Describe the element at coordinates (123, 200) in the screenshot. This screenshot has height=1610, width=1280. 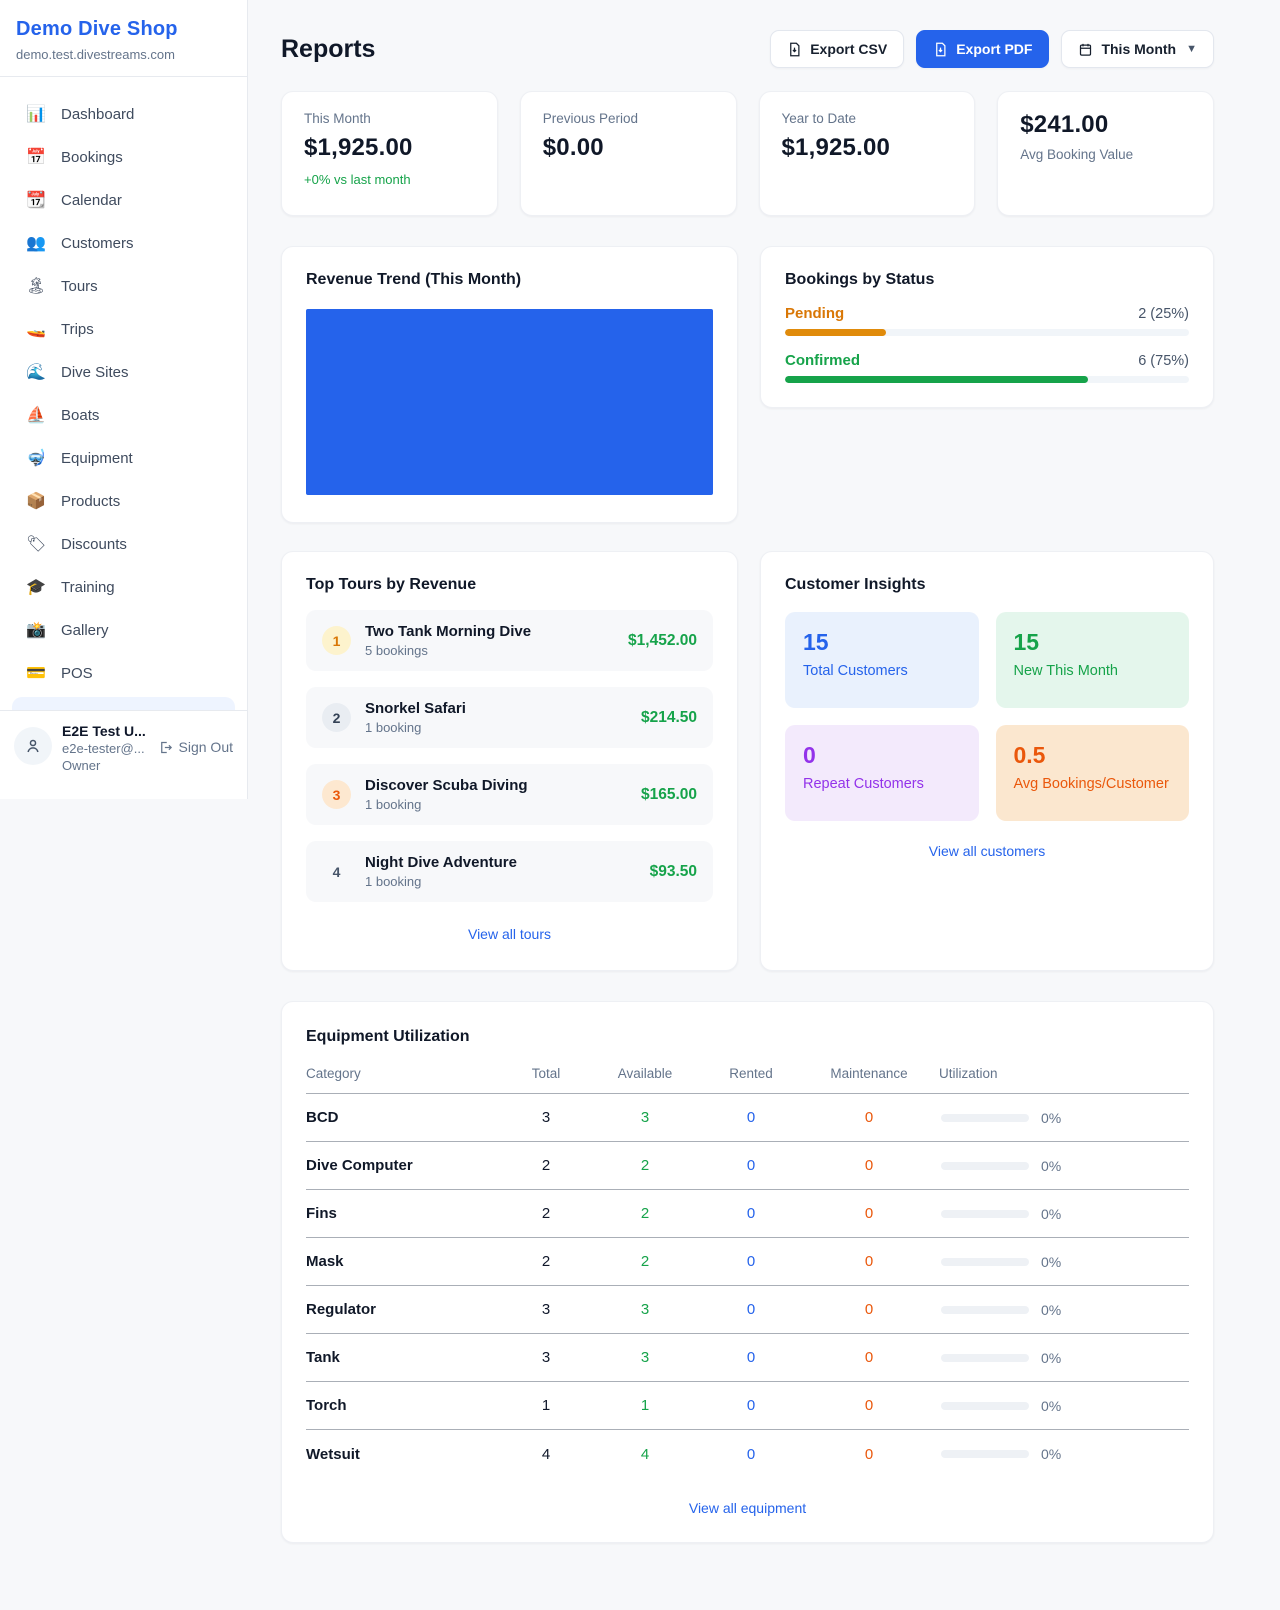
I see `sidebar-item-calendar: 📆 Calendar` at that location.